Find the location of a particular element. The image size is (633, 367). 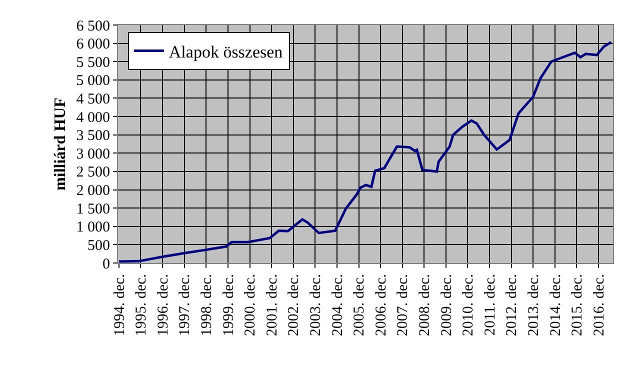

y-tick-label: 2 000 is located at coordinates (93, 191).